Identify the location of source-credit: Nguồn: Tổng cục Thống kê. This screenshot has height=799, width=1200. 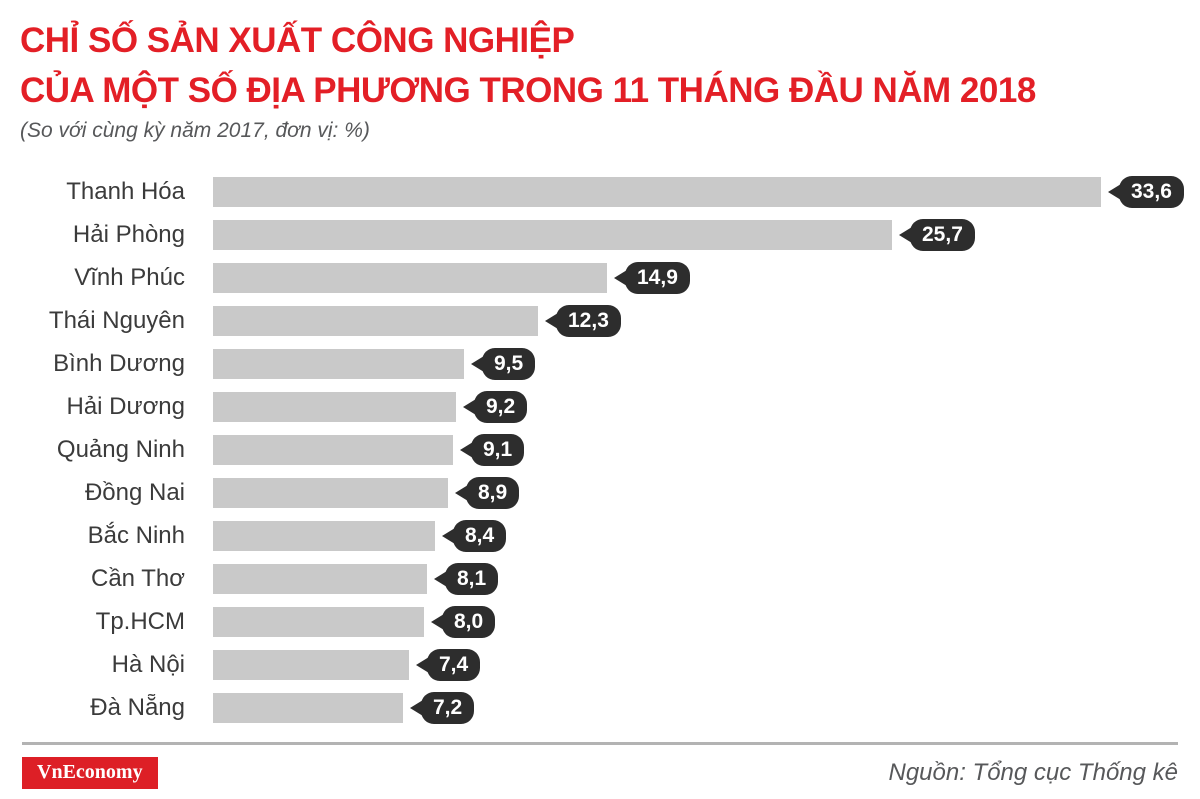
(1033, 772).